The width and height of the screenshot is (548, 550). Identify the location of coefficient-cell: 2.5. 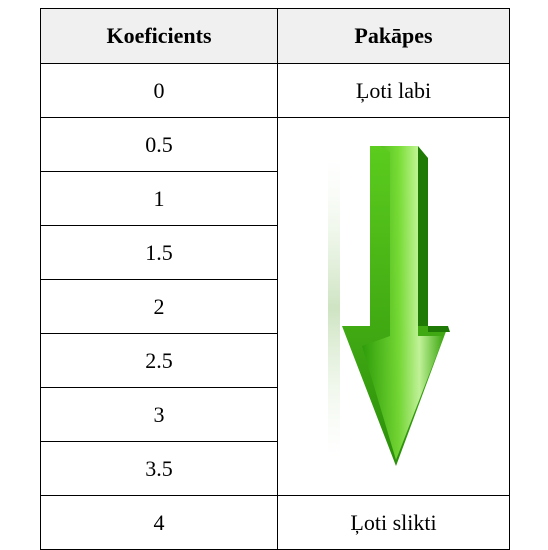
(159, 360).